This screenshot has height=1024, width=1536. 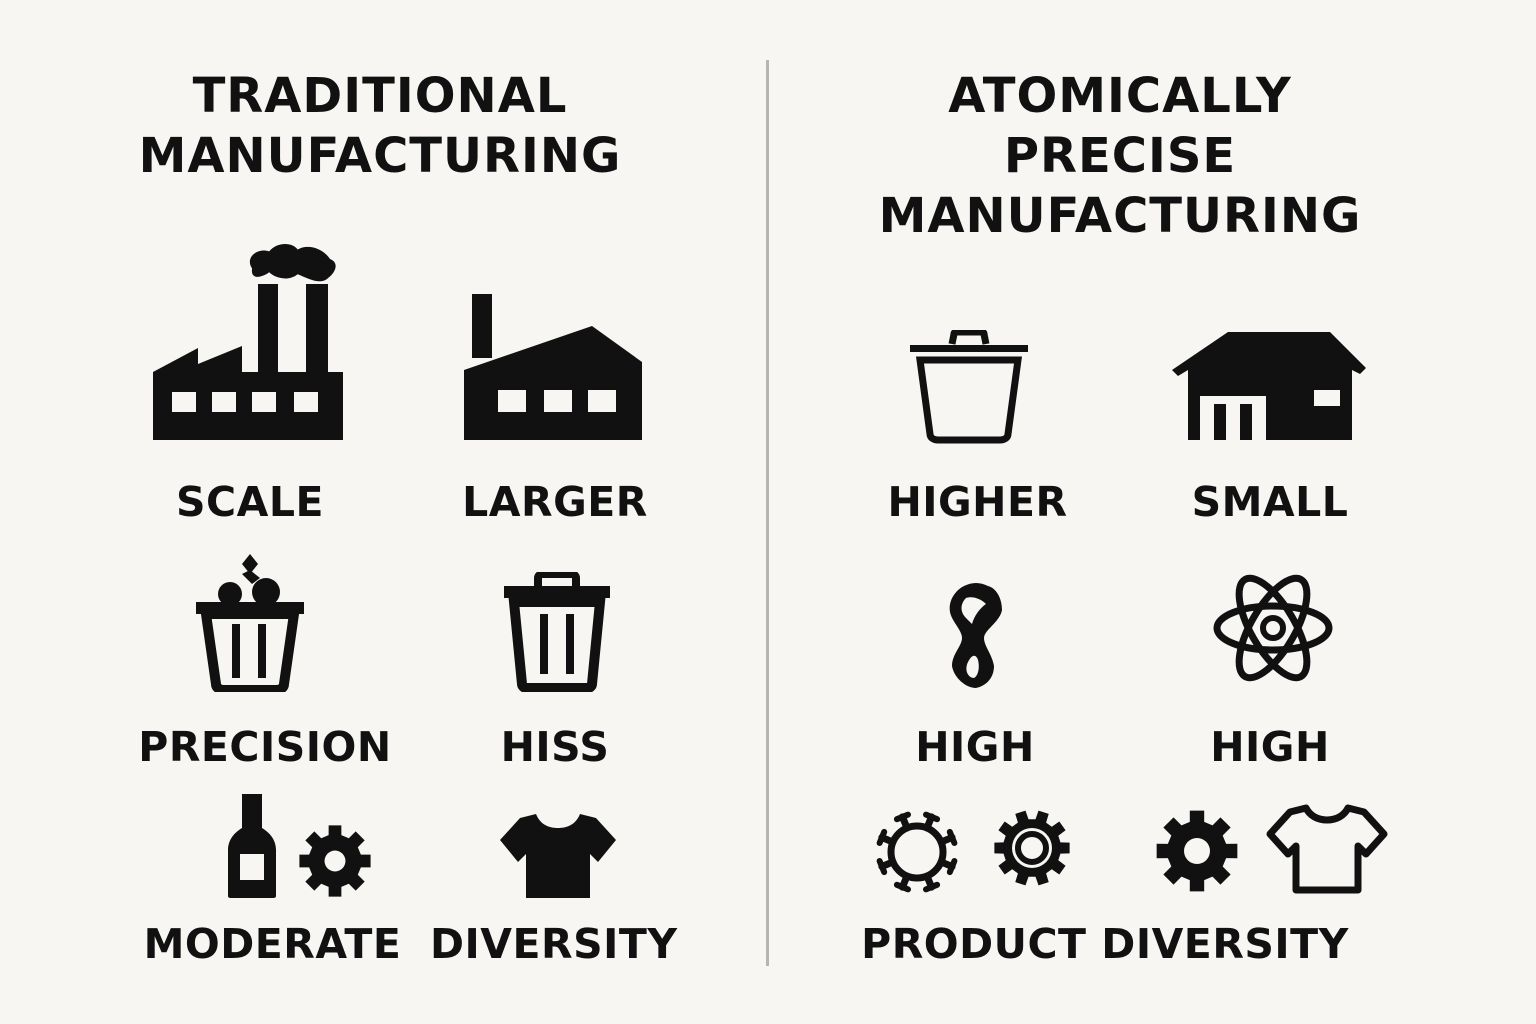 What do you see at coordinates (1105, 944) in the screenshot?
I see `label-product-diversity: PRODUCT DIVERSITY` at bounding box center [1105, 944].